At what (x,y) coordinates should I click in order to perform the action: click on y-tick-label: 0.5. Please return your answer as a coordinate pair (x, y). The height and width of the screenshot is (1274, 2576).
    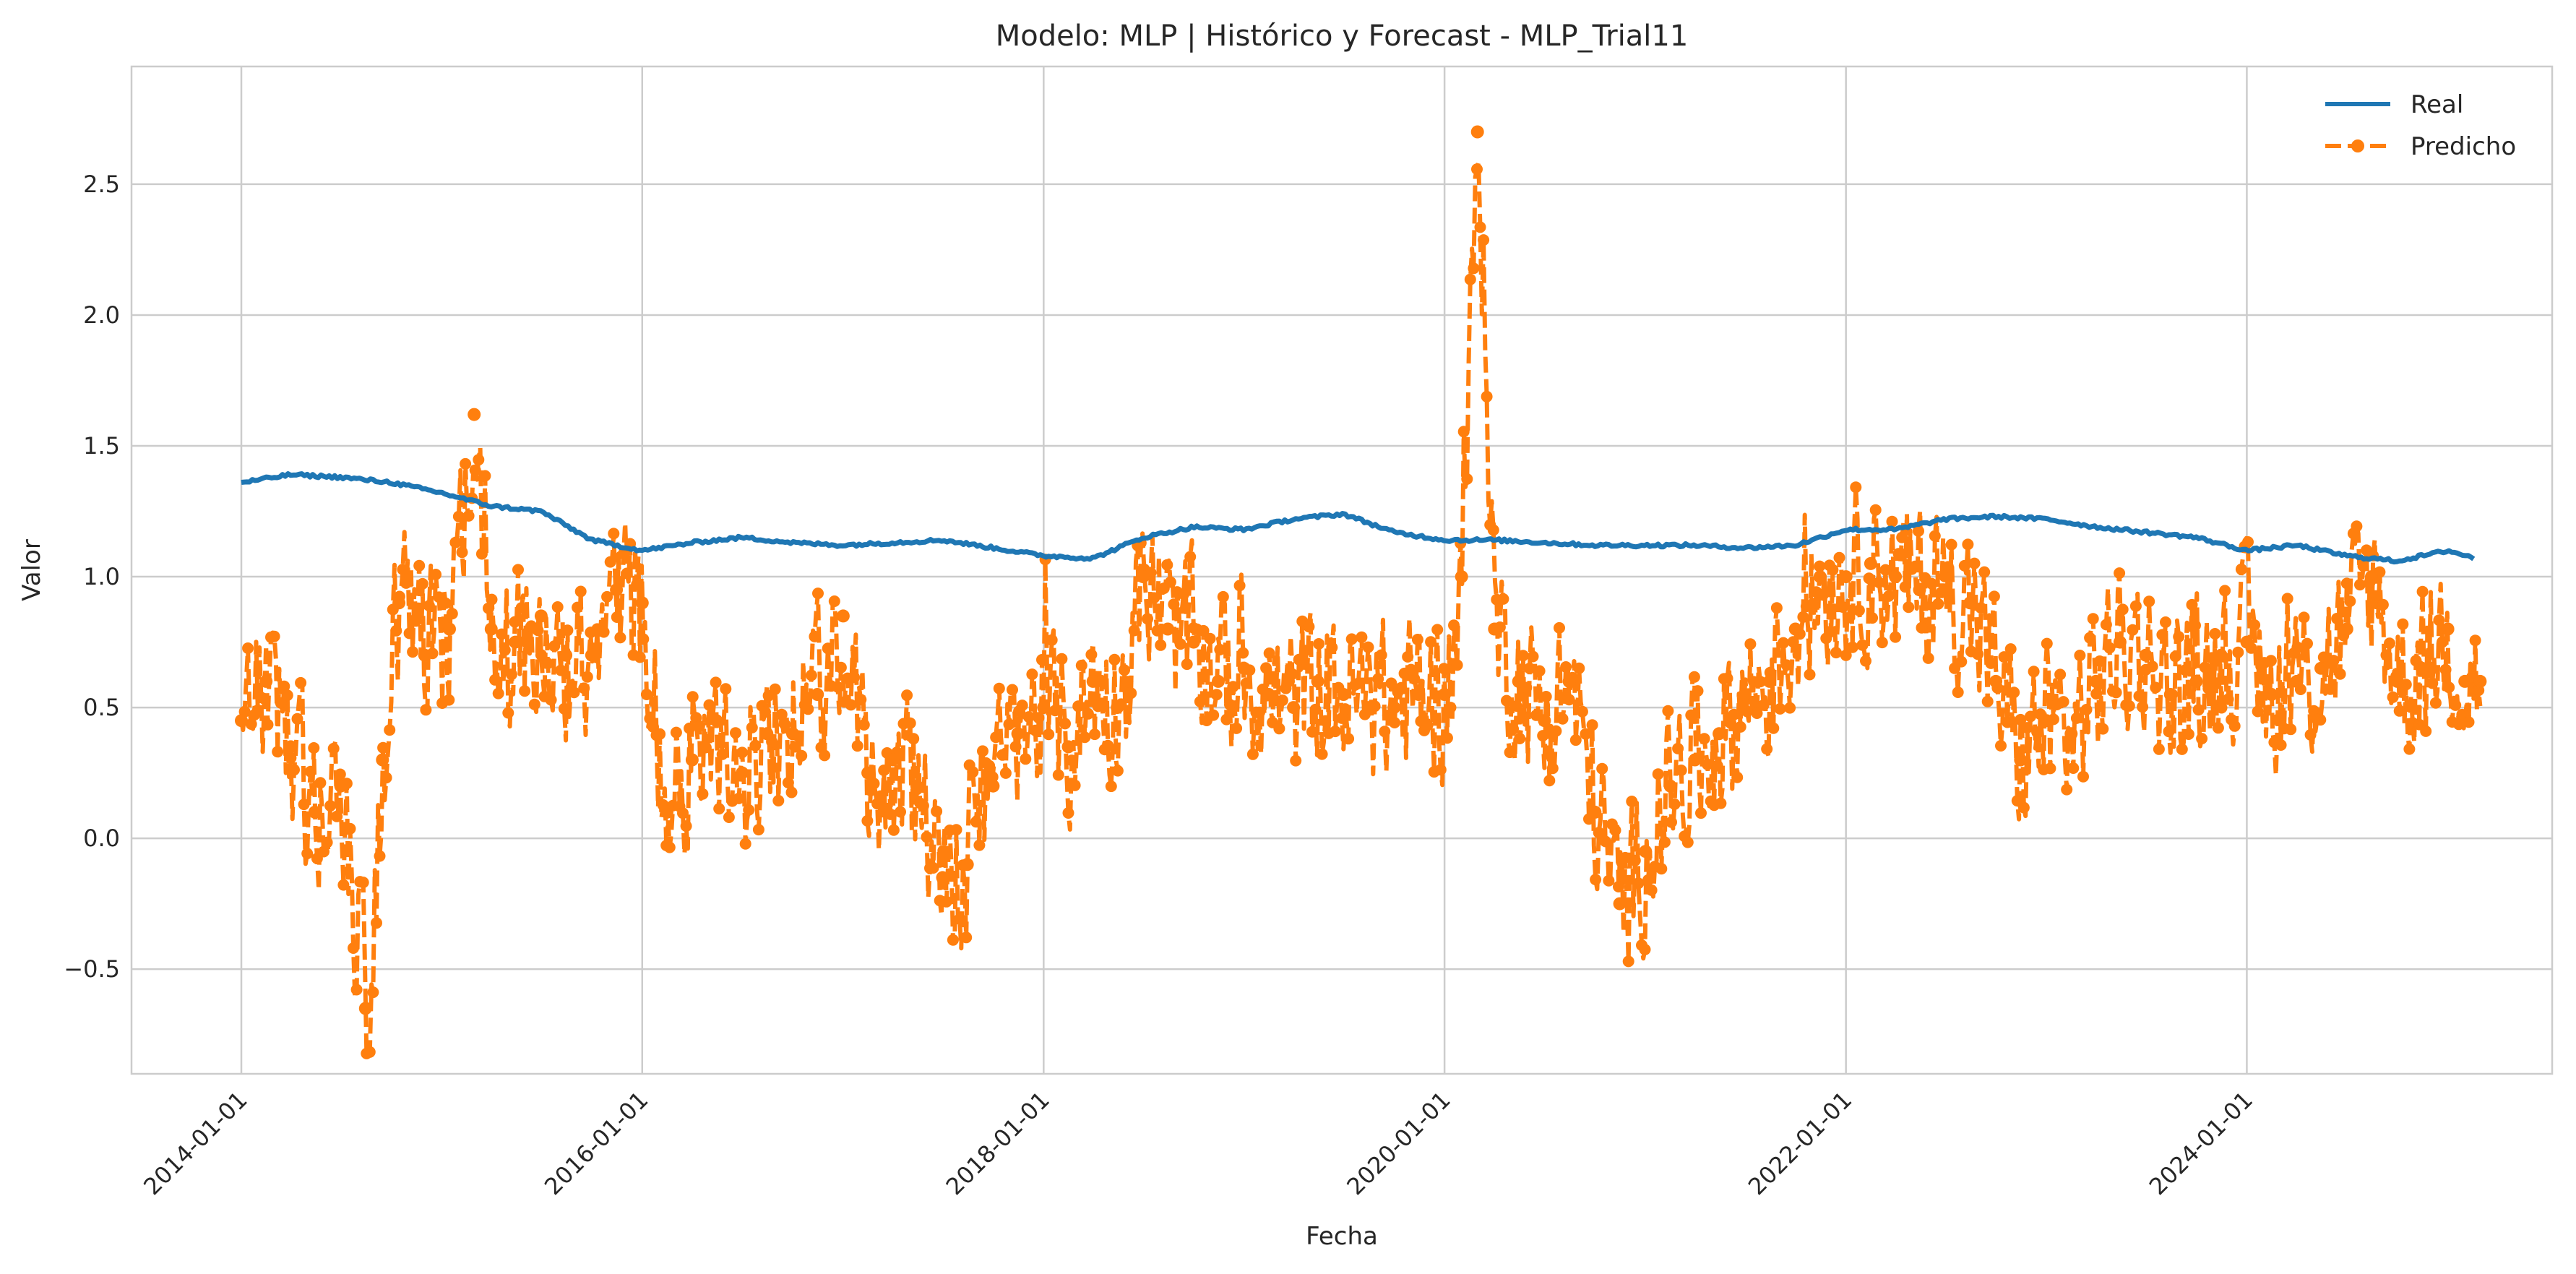
    Looking at the image, I should click on (101, 707).